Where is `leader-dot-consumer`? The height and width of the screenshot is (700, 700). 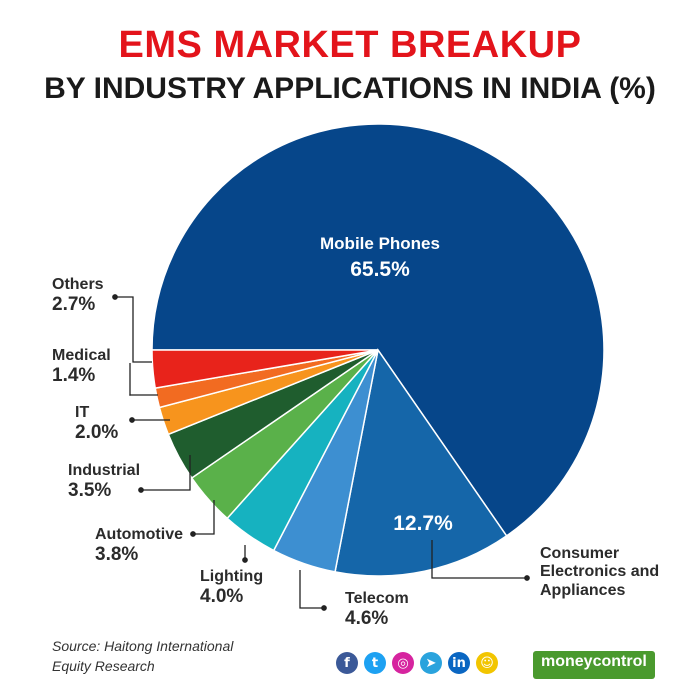 leader-dot-consumer is located at coordinates (527, 578).